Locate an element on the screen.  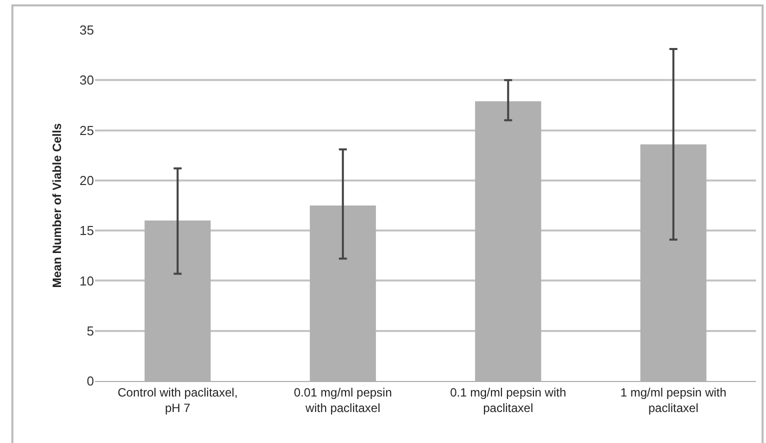
y-tick-label: 35 is located at coordinates (87, 30).